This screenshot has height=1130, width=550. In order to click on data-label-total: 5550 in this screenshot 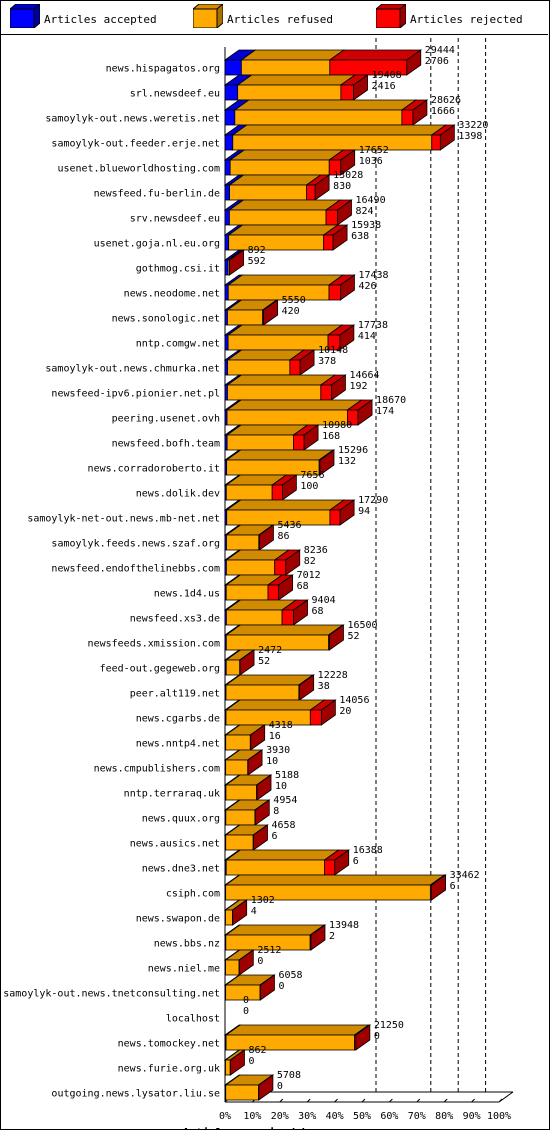, I will do `click(294, 300)`.